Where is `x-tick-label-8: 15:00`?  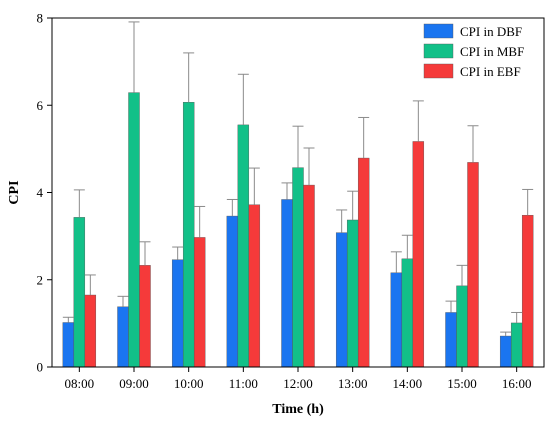 x-tick-label-8: 15:00 is located at coordinates (462, 383).